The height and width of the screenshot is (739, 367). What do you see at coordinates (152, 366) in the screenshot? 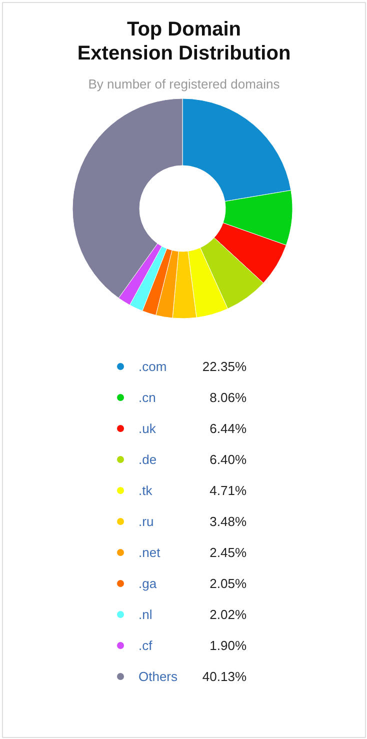
I see `legend-label: .com` at bounding box center [152, 366].